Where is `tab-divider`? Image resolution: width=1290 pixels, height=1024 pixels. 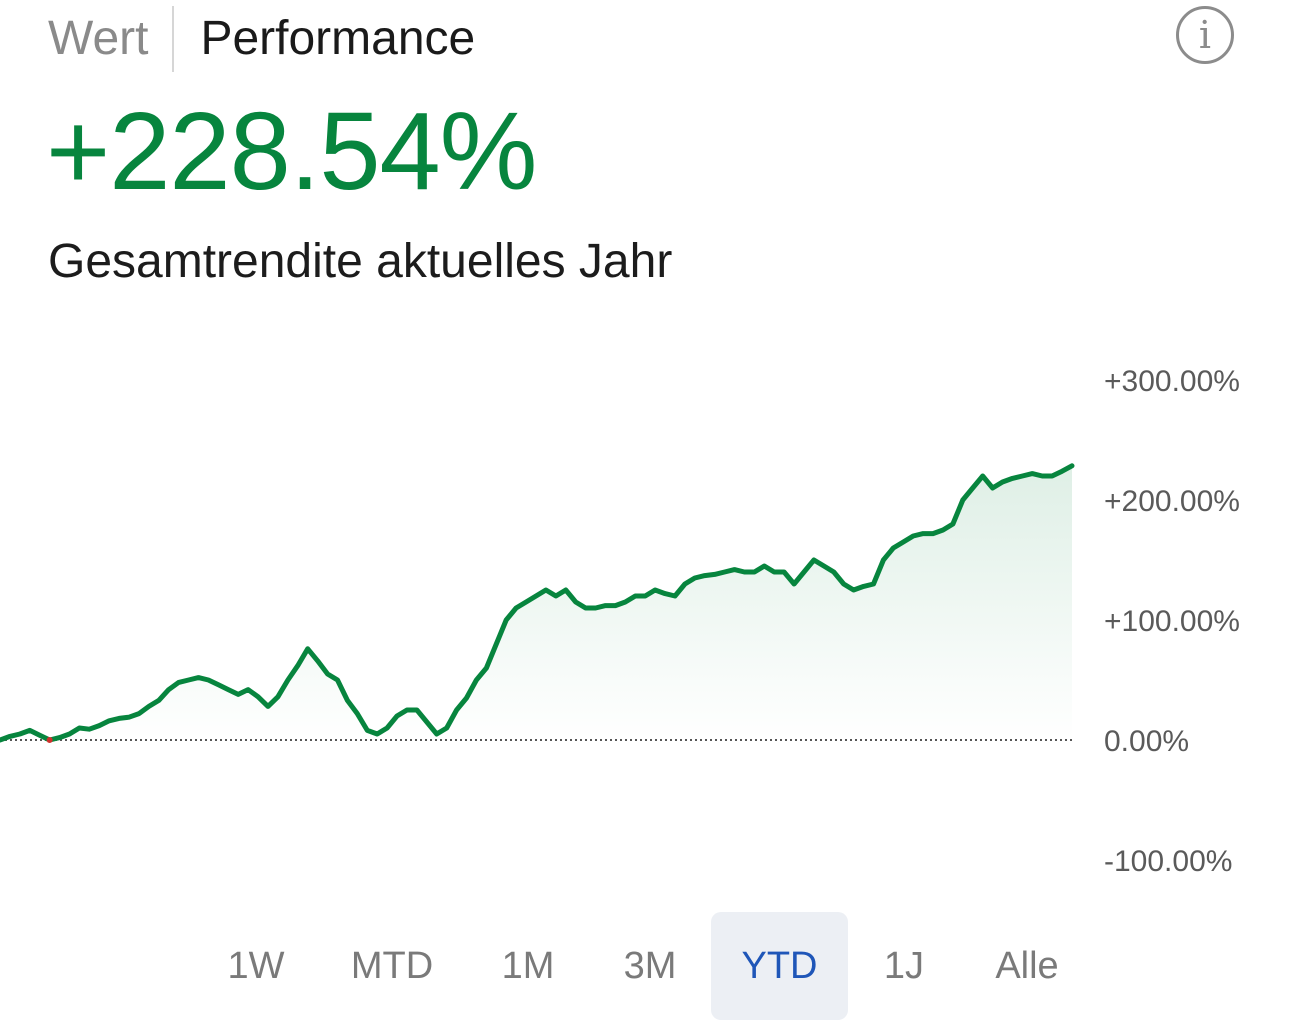 tab-divider is located at coordinates (173, 39).